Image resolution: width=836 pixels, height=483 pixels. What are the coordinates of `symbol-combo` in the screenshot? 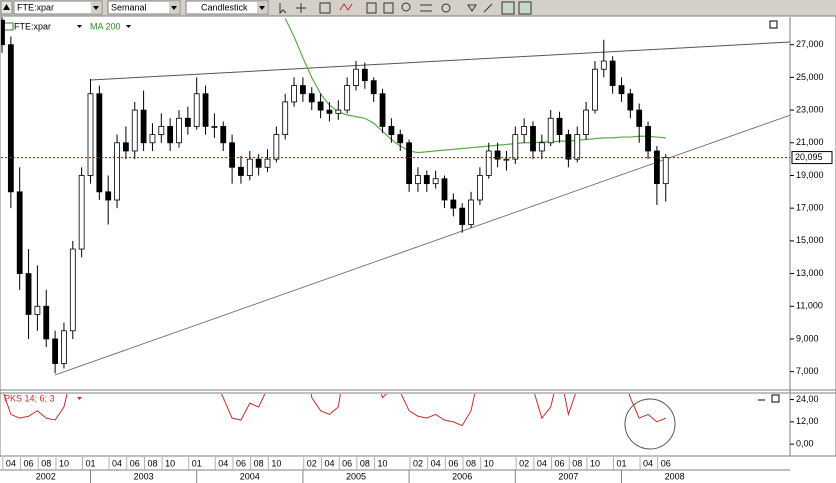 It's located at (58, 7).